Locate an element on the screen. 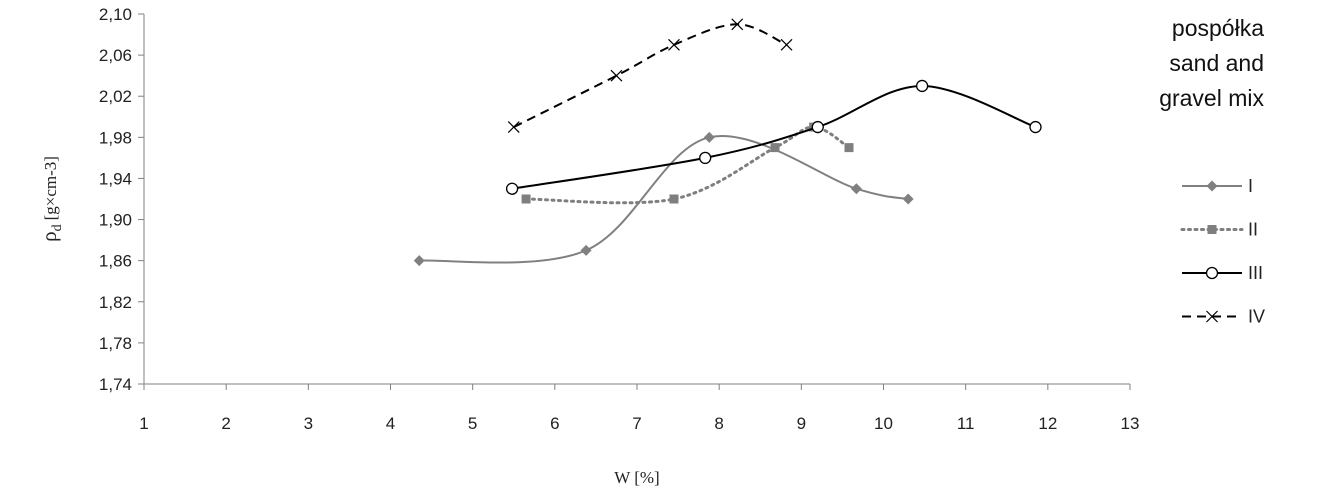 The height and width of the screenshot is (502, 1330). annotation-line: gravel mix is located at coordinates (1211, 98).